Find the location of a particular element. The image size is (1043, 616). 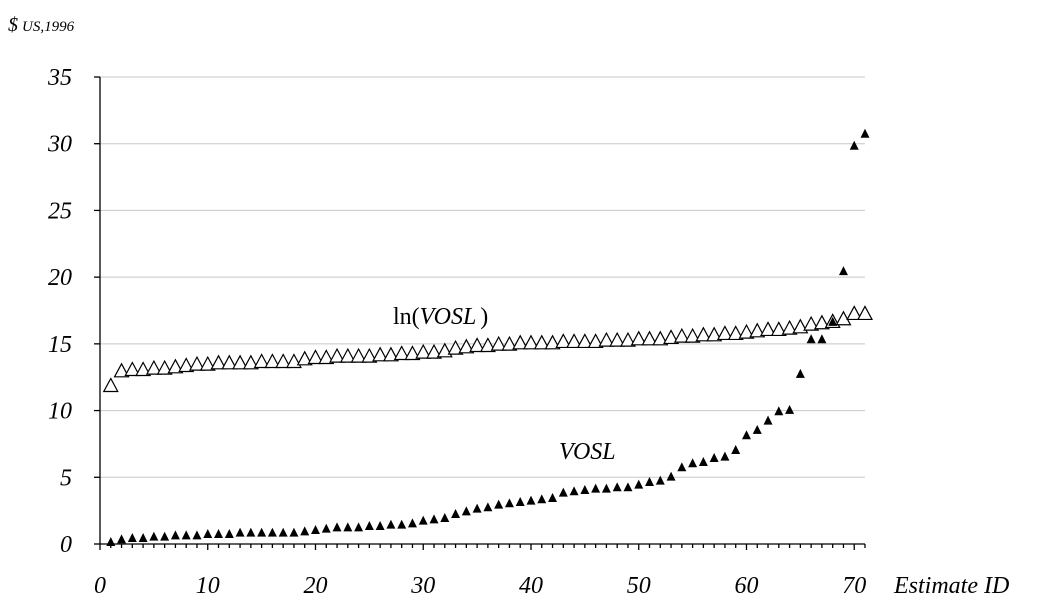

x-tick-label: 30 is located at coordinates (422, 586).